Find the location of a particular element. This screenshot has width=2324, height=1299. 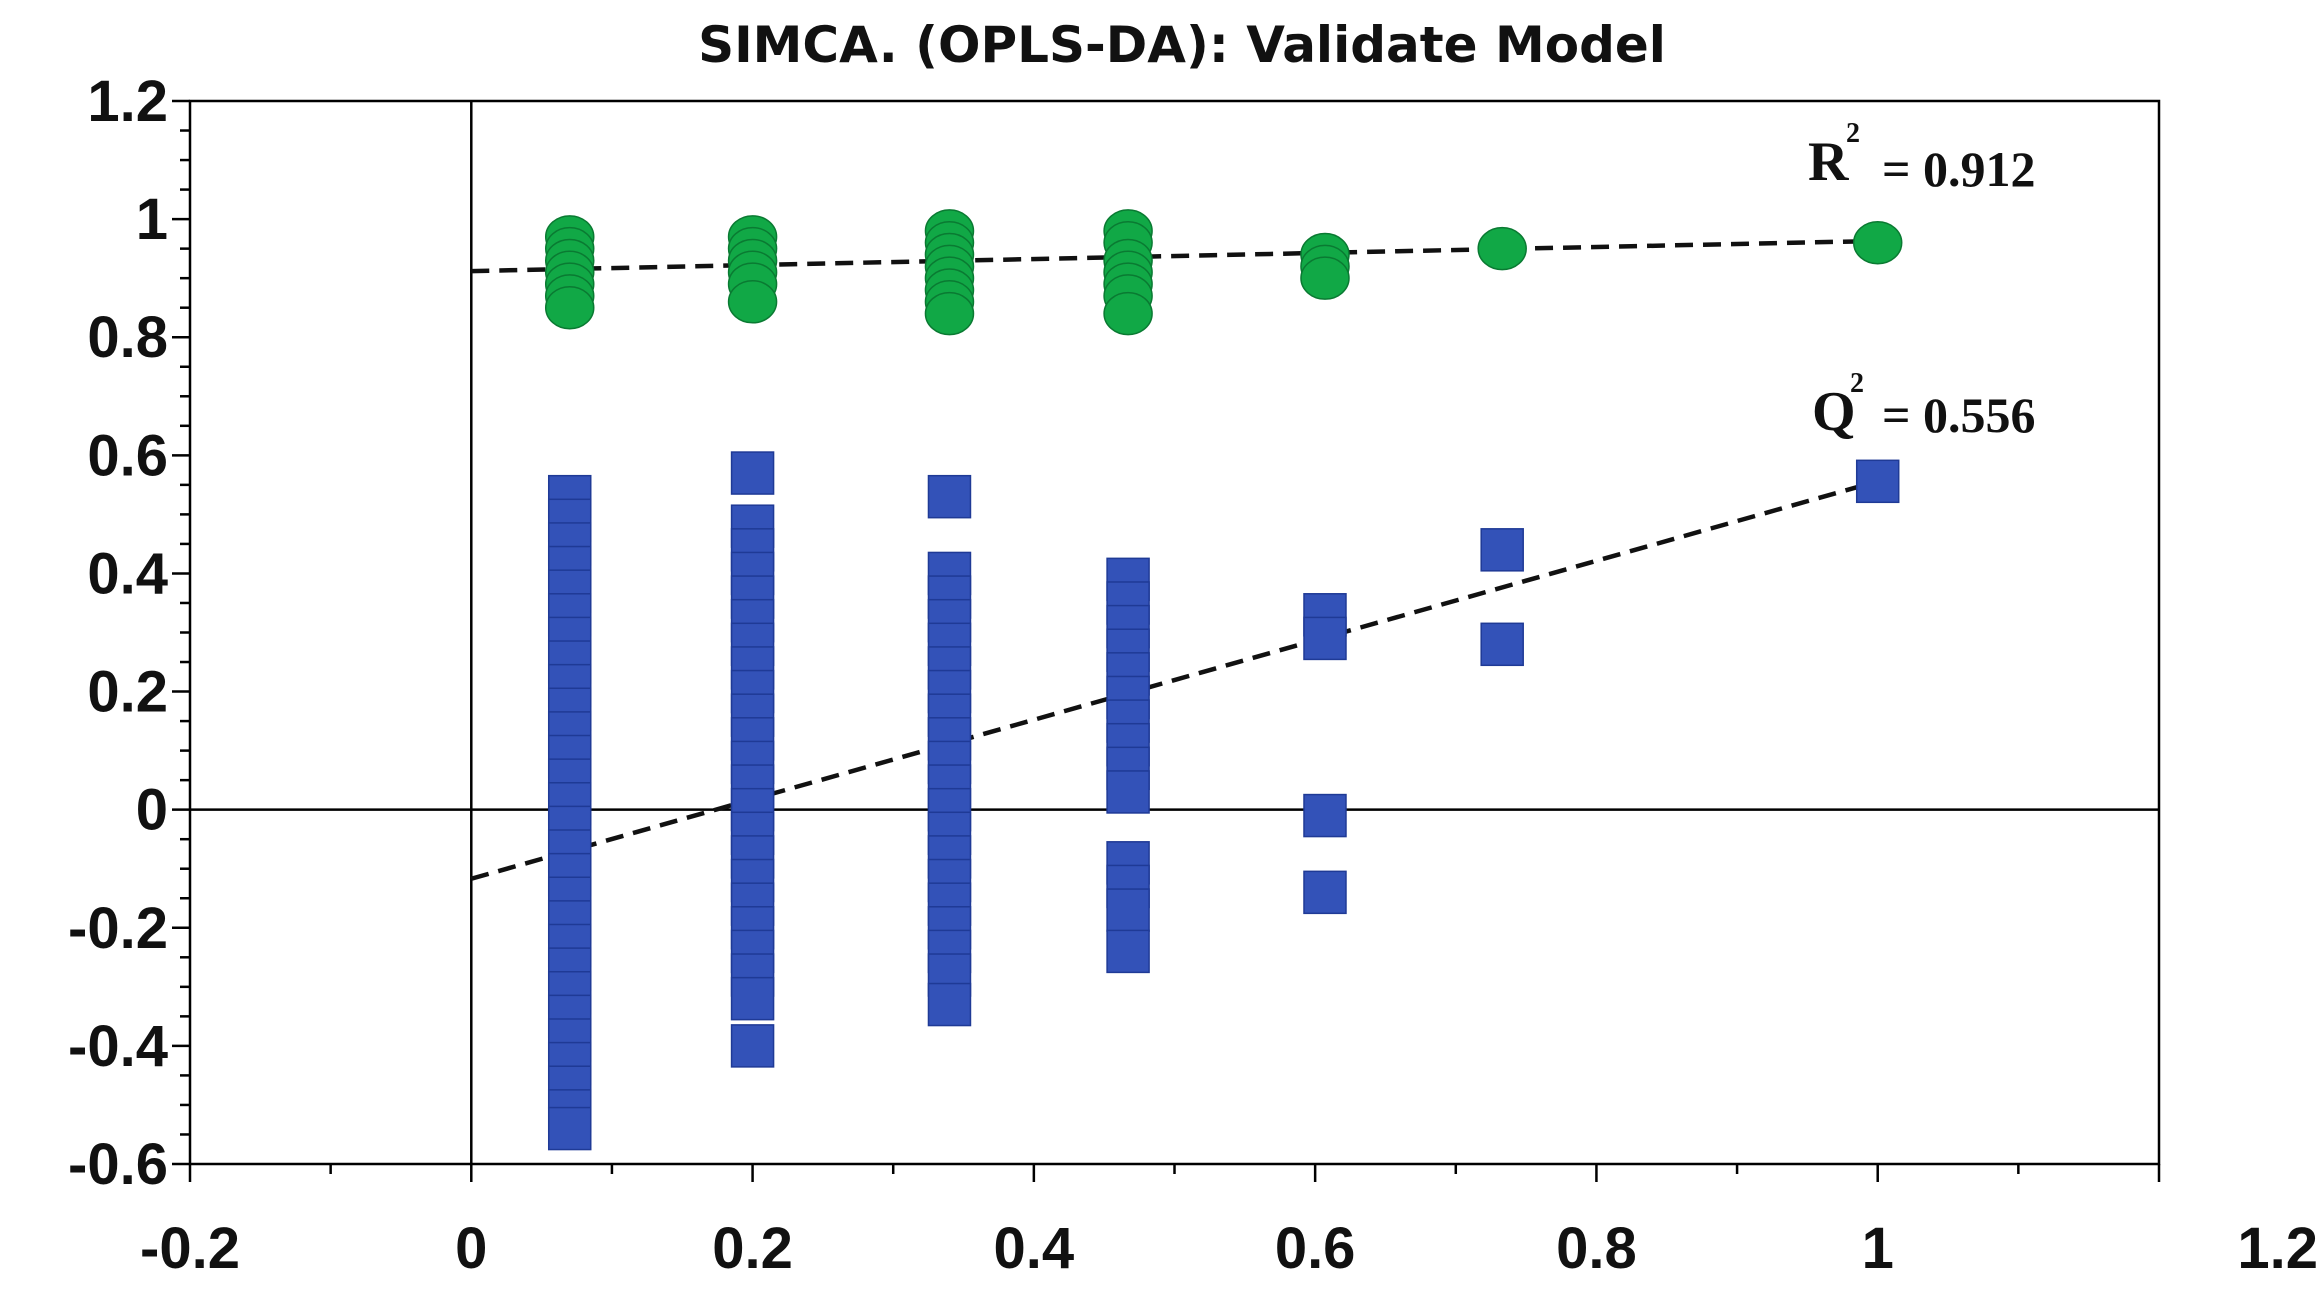

q2-annotation: Q 2 = 0.556 is located at coordinates (1924, 405).